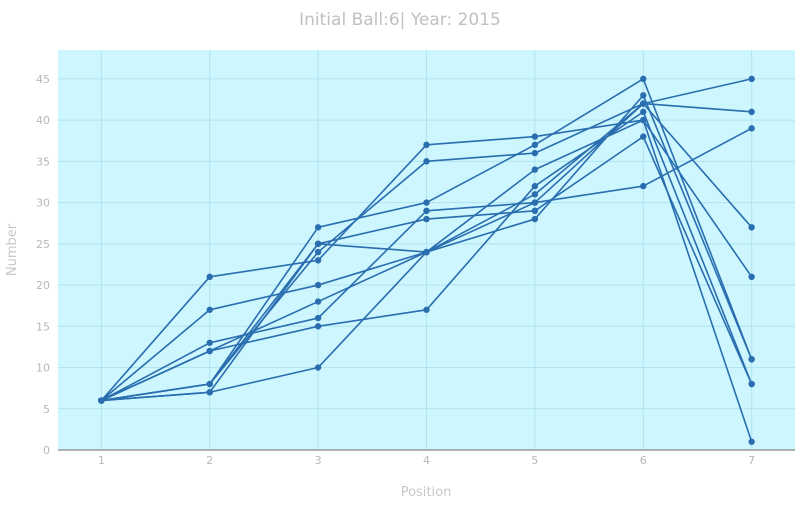 The height and width of the screenshot is (505, 800). What do you see at coordinates (400, 20) in the screenshot?
I see `chart-title: Initial Ball:6| Year: 2015` at bounding box center [400, 20].